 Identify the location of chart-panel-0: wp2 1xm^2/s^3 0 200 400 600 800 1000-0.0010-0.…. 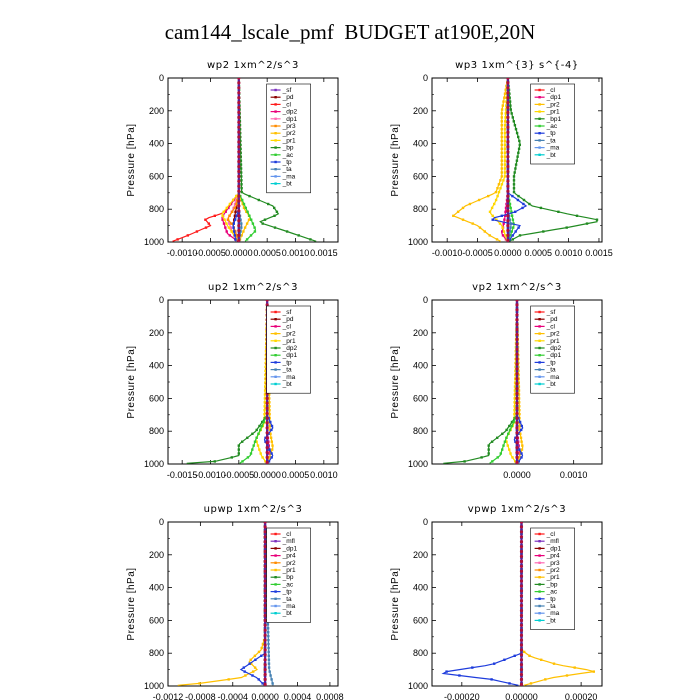
(232, 159).